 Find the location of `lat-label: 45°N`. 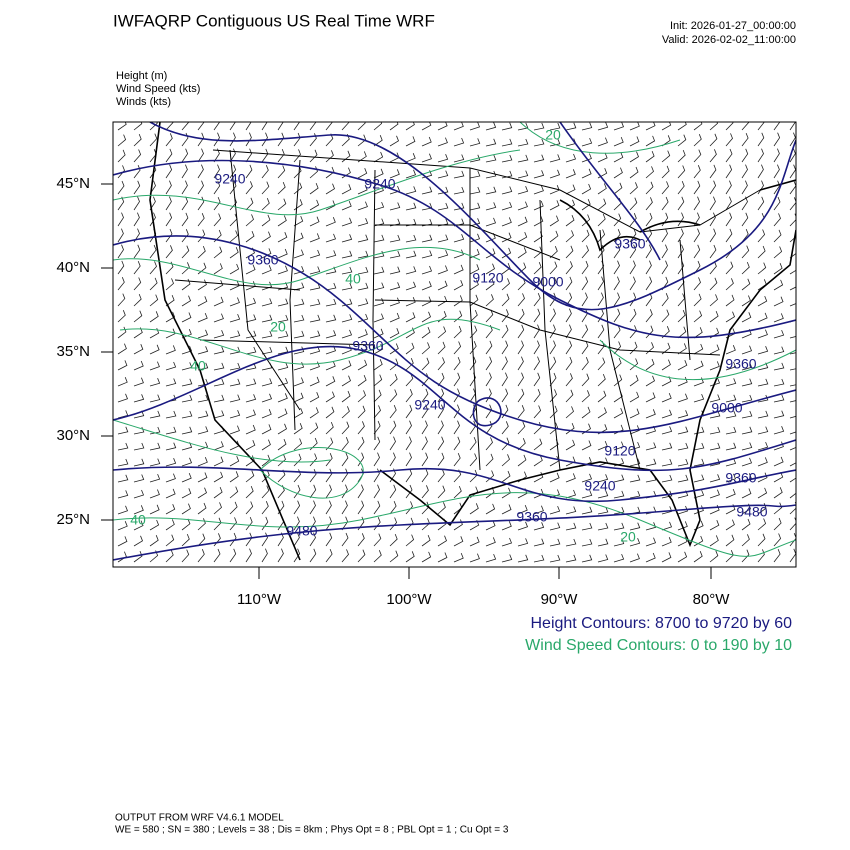

lat-label: 45°N is located at coordinates (73, 183).